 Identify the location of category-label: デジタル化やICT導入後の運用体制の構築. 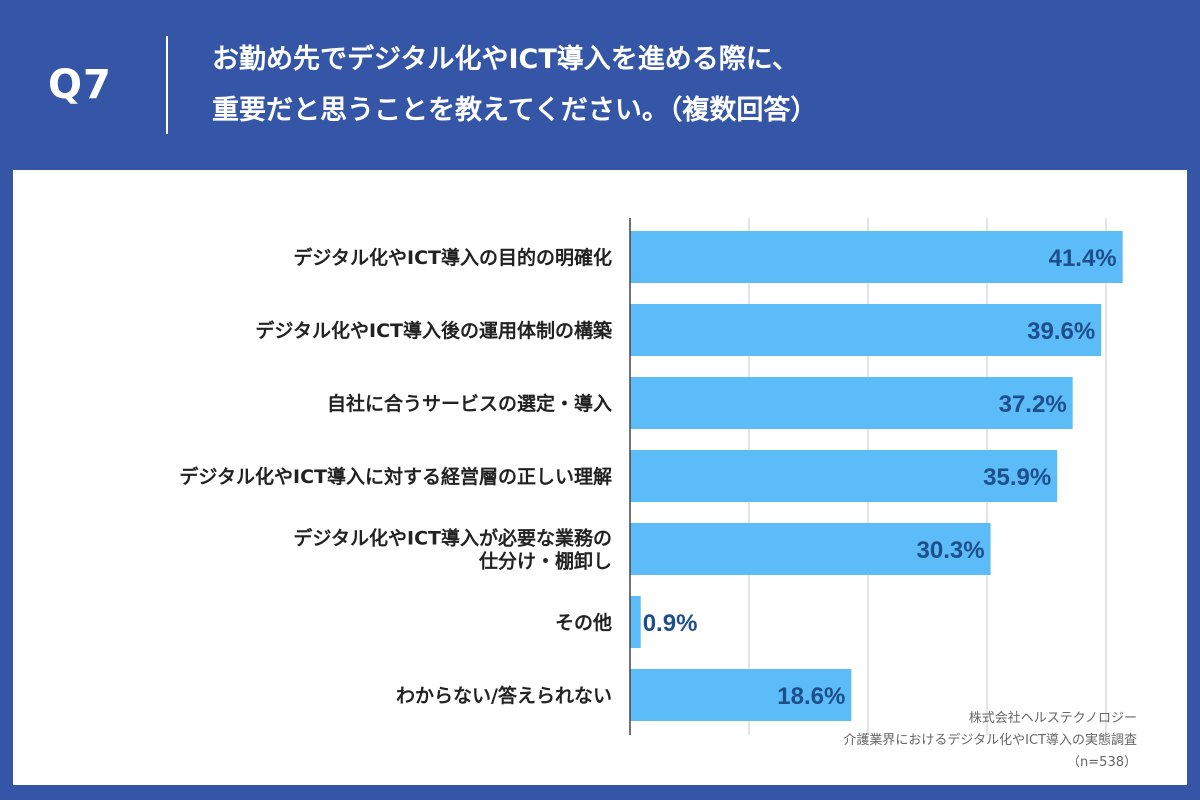
(434, 330).